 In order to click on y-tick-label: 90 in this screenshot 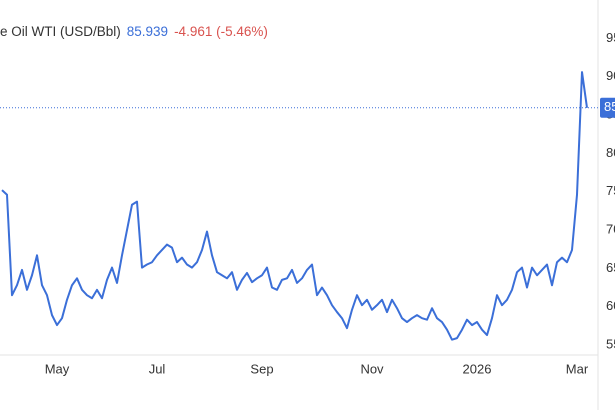, I will do `click(610, 75)`.